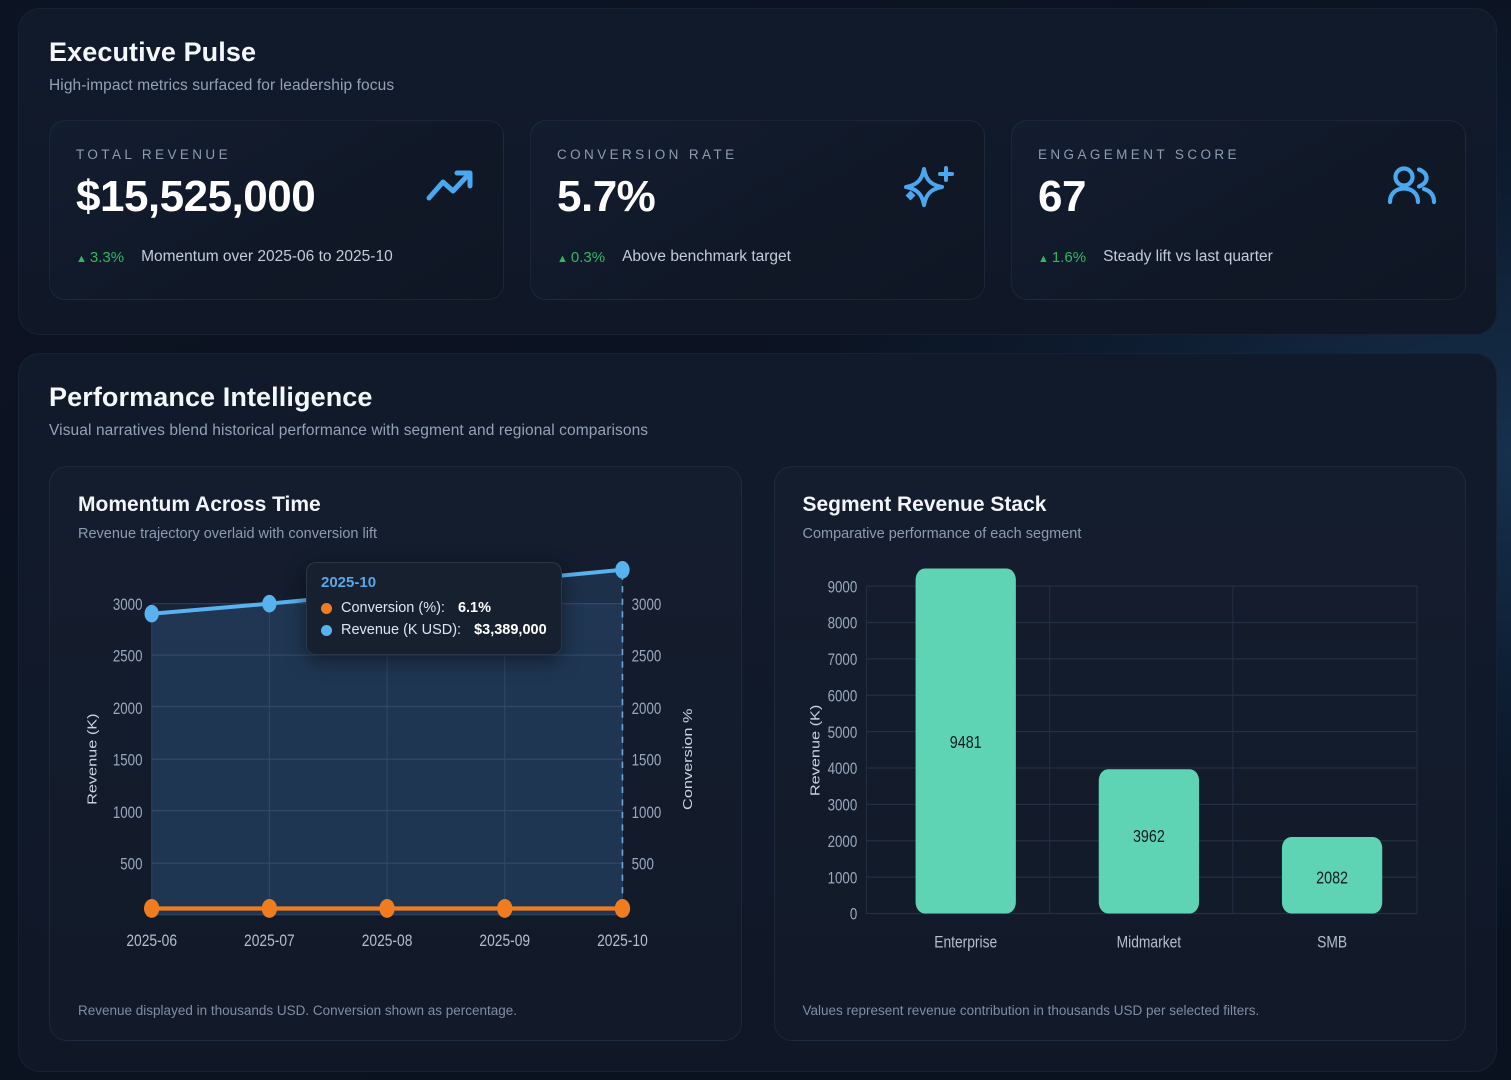 The width and height of the screenshot is (1511, 1080). Describe the element at coordinates (842, 625) in the screenshot. I see `svg-text: 8000` at that location.